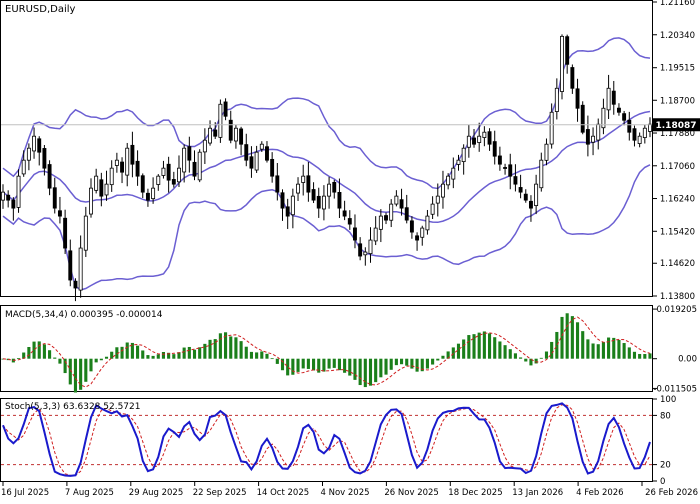 This screenshot has width=700, height=504. I want to click on macd-signal-line, so click(326, 352).